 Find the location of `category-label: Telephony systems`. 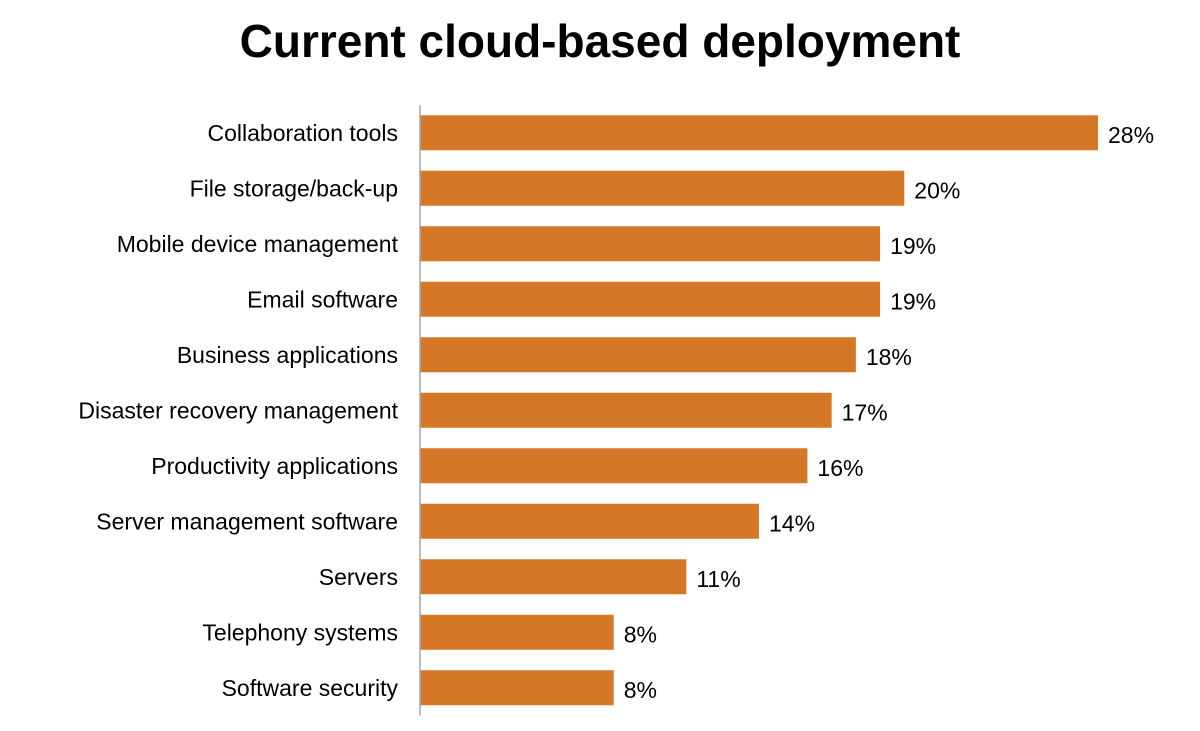

category-label: Telephony systems is located at coordinates (300, 632).